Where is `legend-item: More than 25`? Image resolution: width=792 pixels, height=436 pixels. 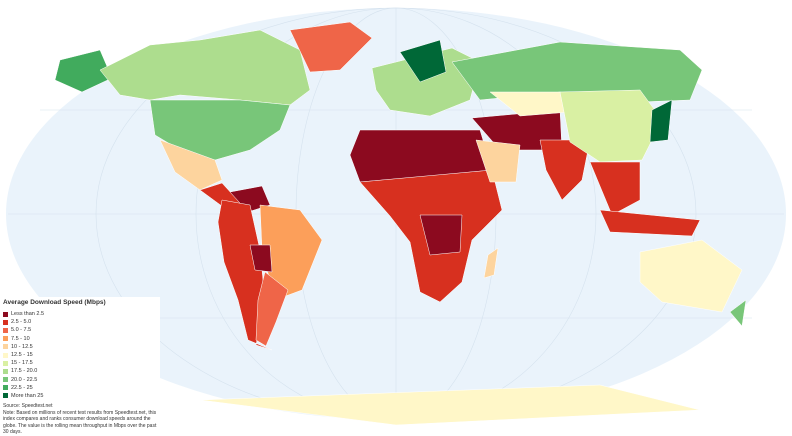 legend-item: More than 25 is located at coordinates (80, 396).